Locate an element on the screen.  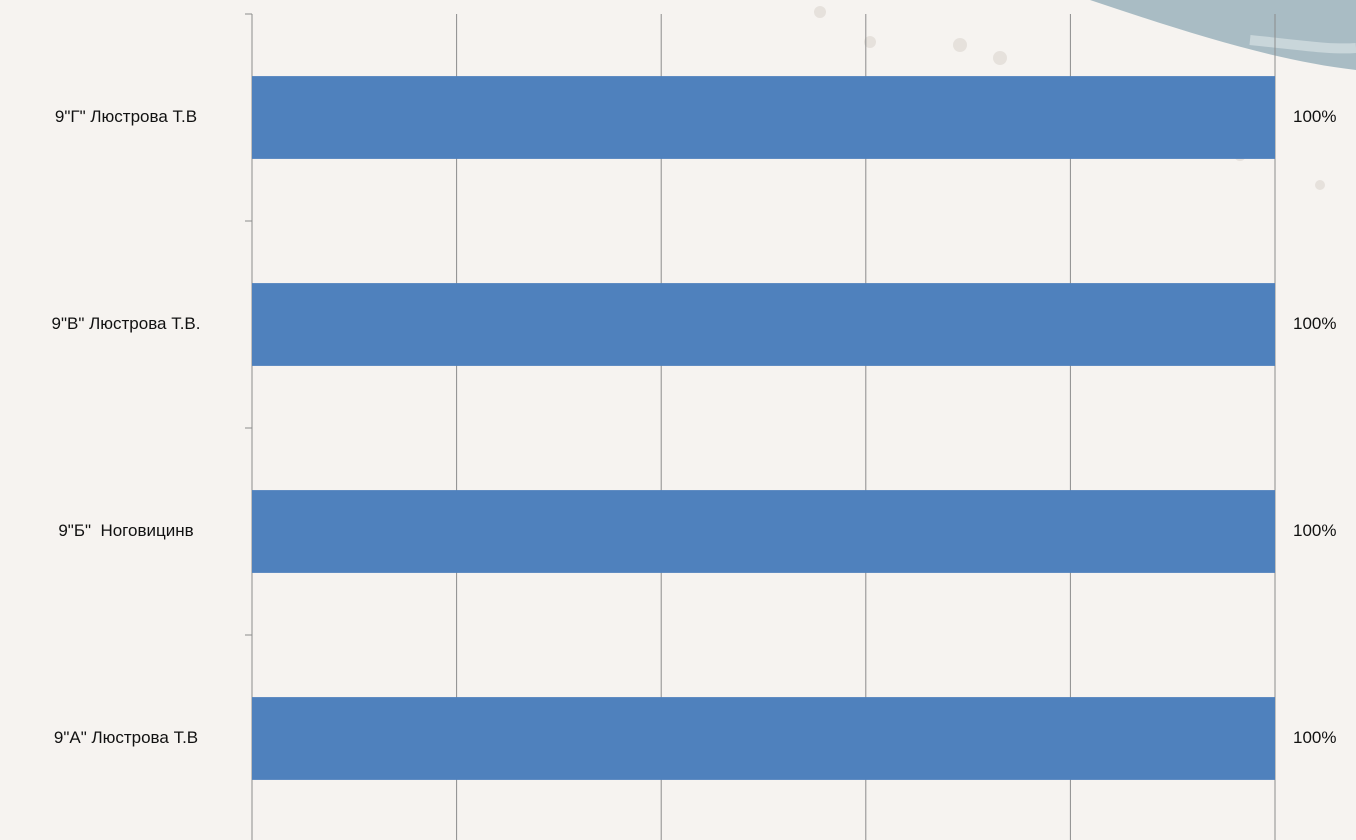
y-tick-label: 9"А" Люстрова Т.В is located at coordinates (126, 737).